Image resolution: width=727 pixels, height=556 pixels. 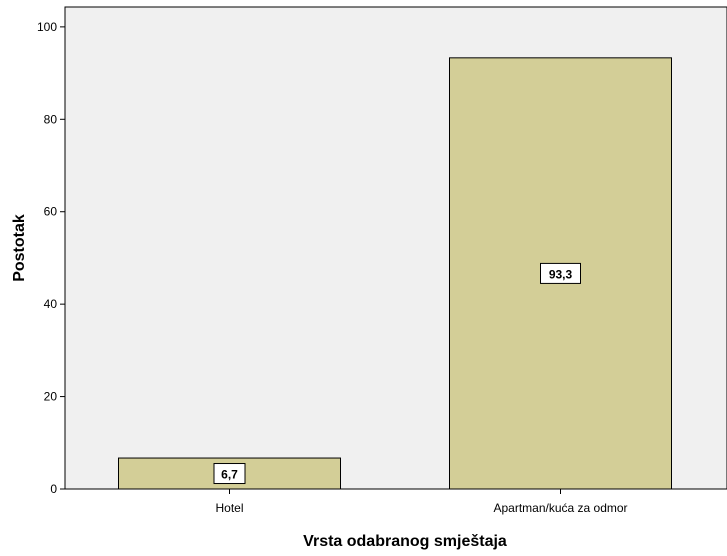 What do you see at coordinates (51, 212) in the screenshot?
I see `y-tick-label: 60` at bounding box center [51, 212].